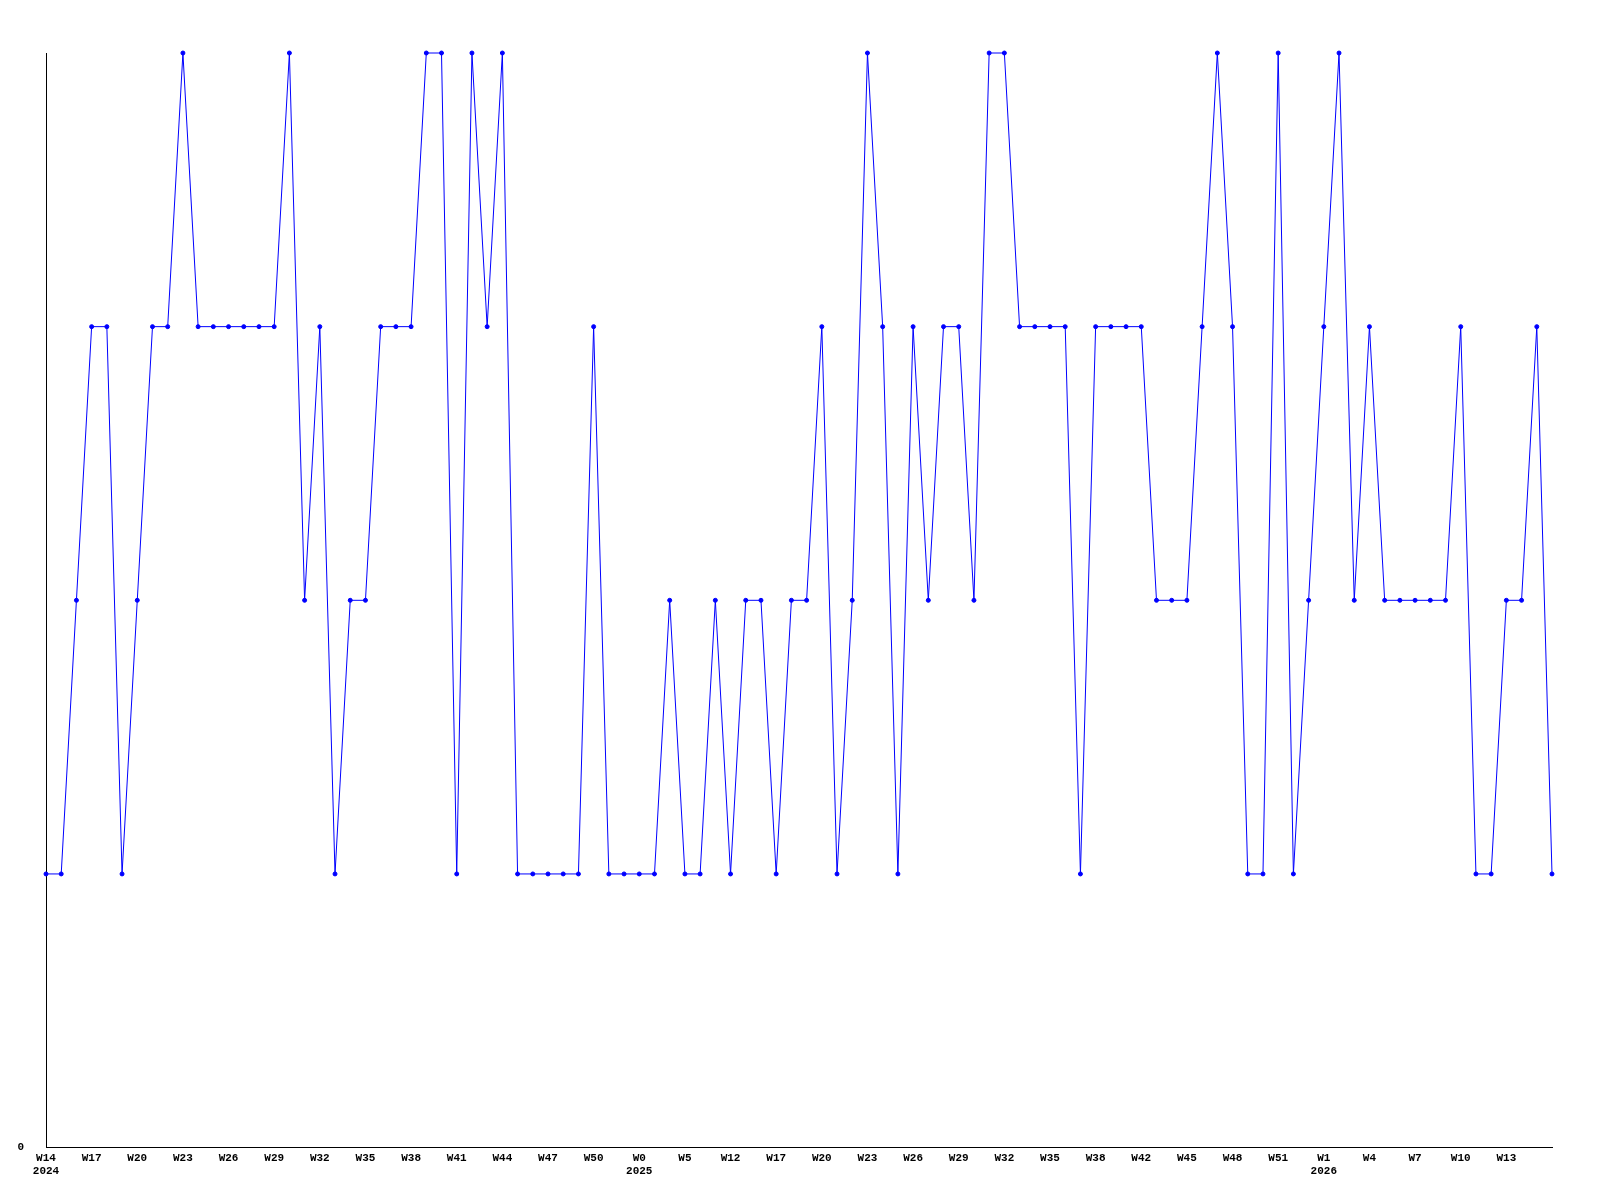 The width and height of the screenshot is (1600, 1200). I want to click on x-tick-label: W42, so click(1141, 1157).